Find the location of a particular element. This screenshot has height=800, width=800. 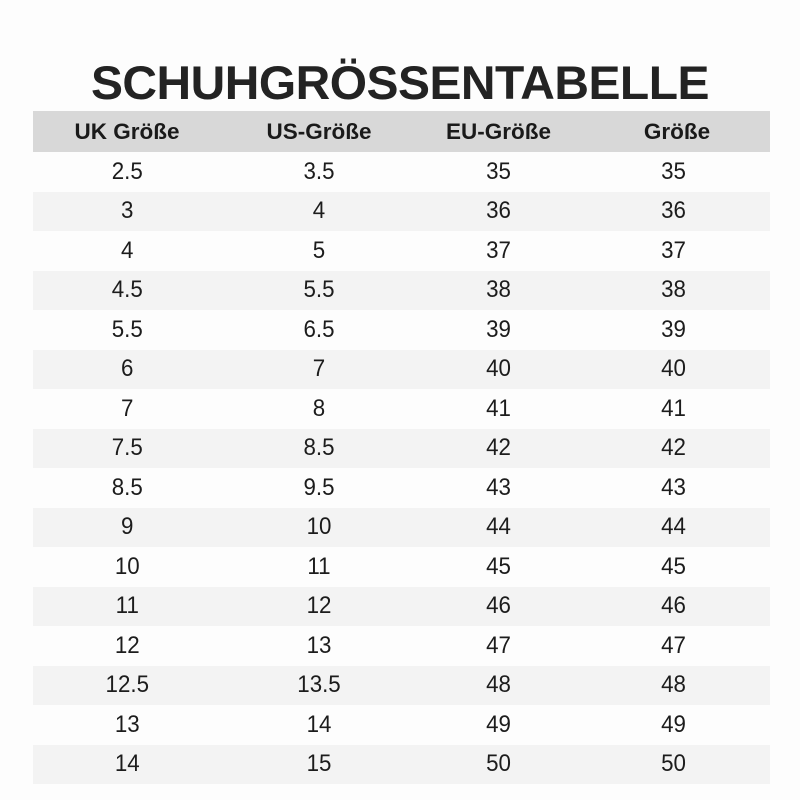

cell-eu: 39 is located at coordinates (498, 329).